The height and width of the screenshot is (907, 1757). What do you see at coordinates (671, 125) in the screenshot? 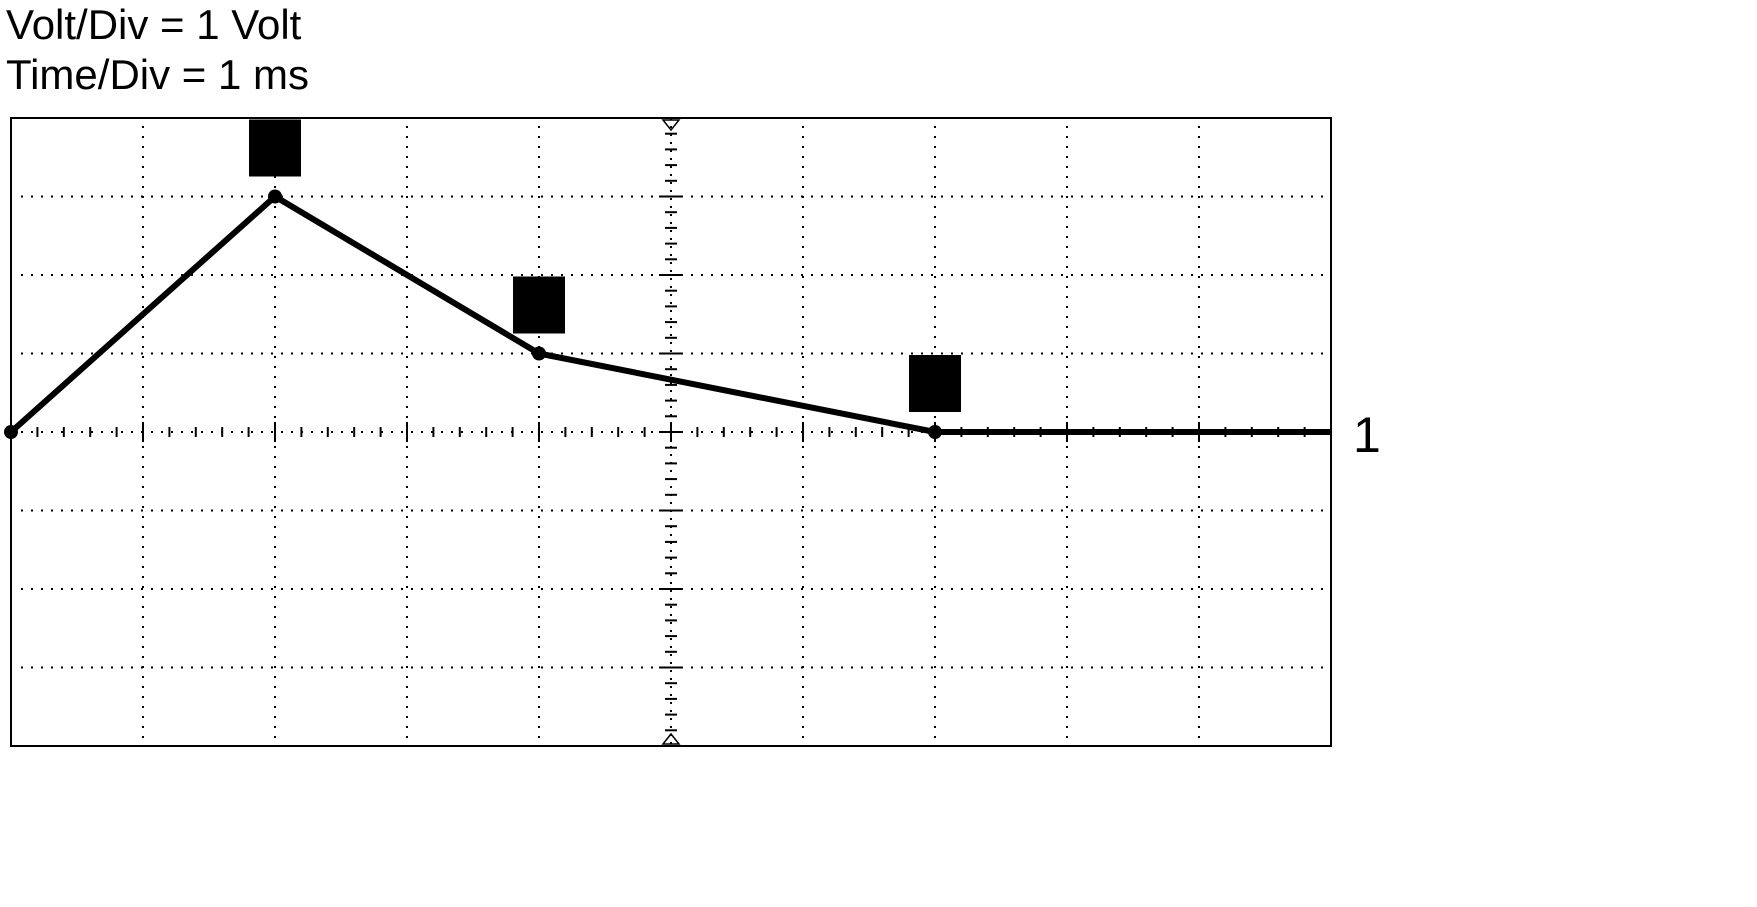
I see `trigger-marker-top` at bounding box center [671, 125].